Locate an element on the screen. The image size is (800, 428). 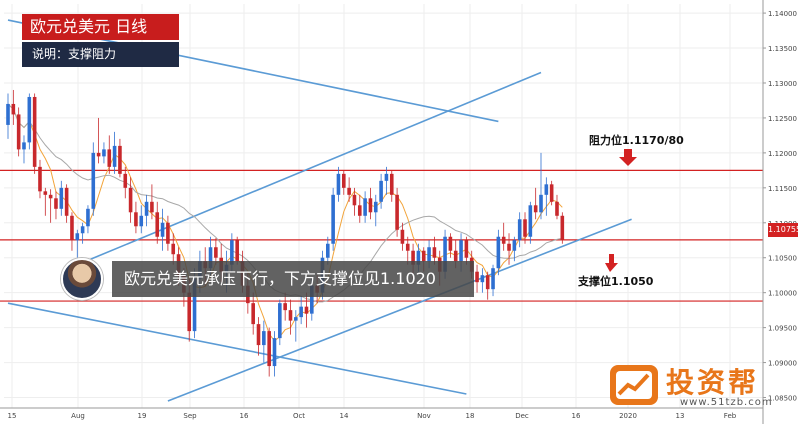
brand-name: 投资帮 is located at coordinates (713, 382).